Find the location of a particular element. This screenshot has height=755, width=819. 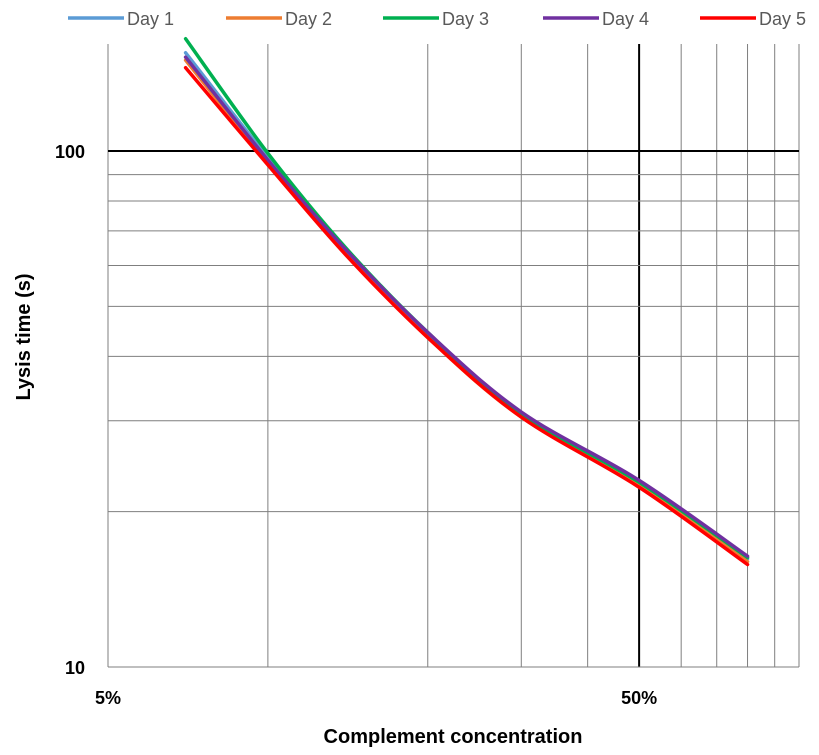

legend-label: Day 1 is located at coordinates (150, 19).